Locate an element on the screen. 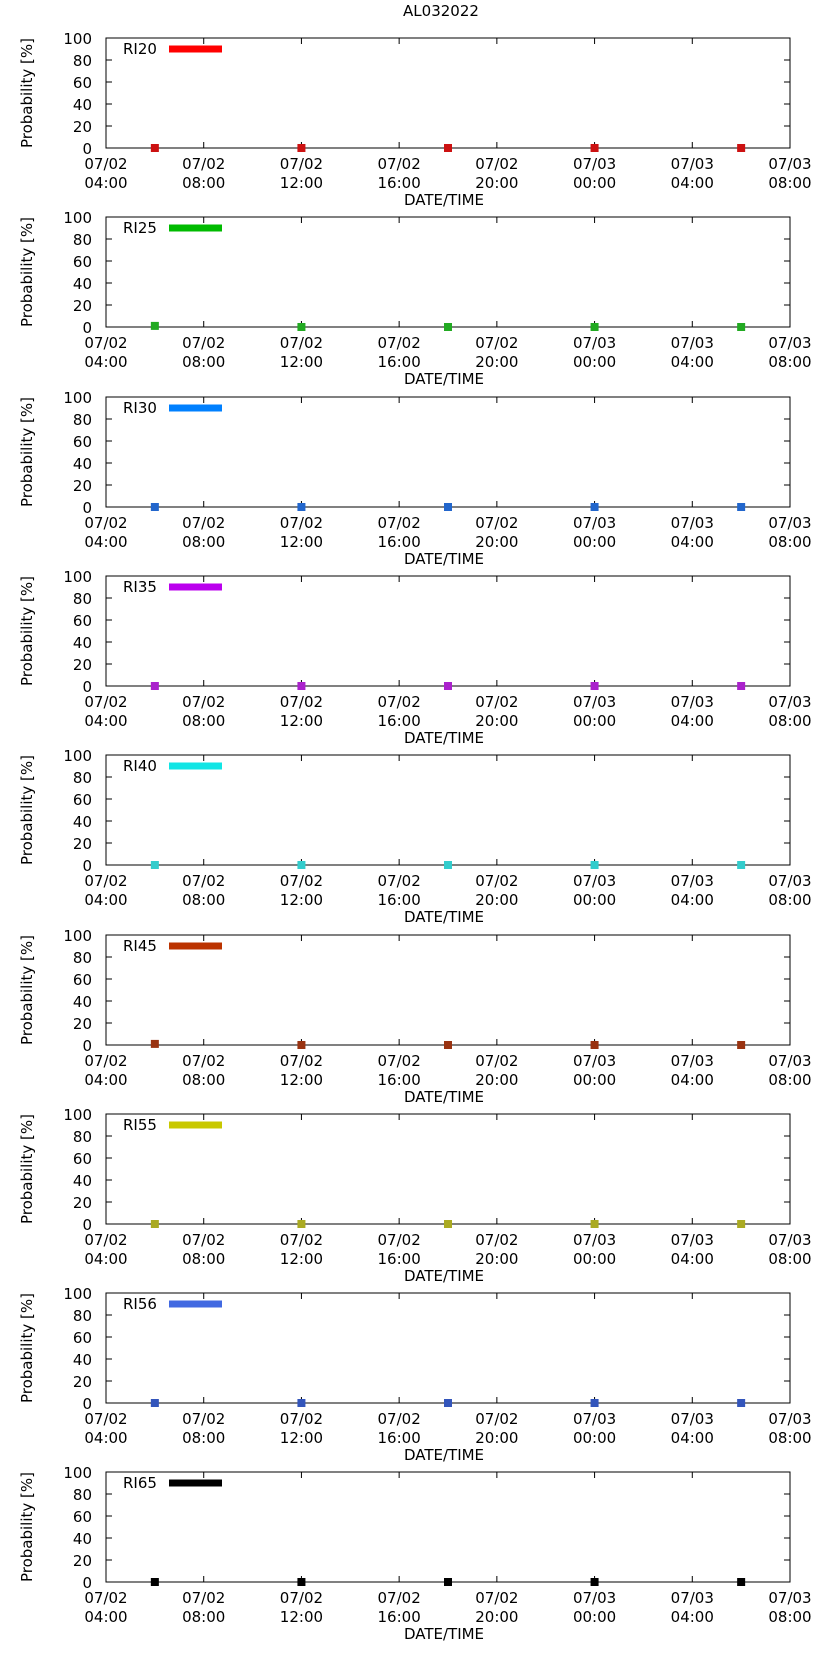  legend-label: RI30 is located at coordinates (140, 408).